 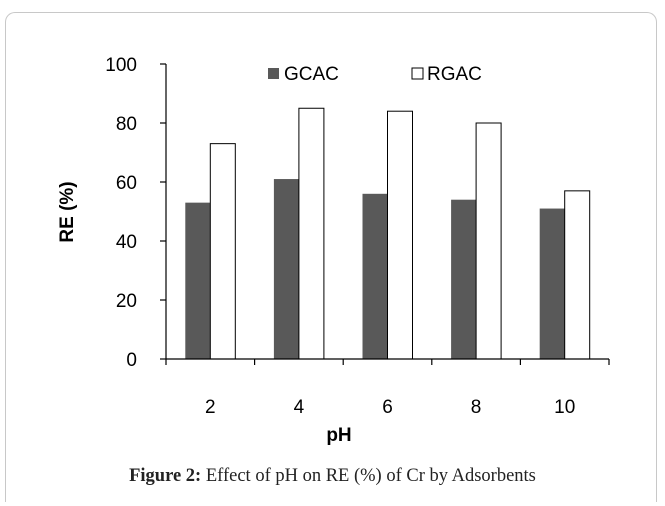 I want to click on legend-swatch-gcac, so click(x=273, y=73).